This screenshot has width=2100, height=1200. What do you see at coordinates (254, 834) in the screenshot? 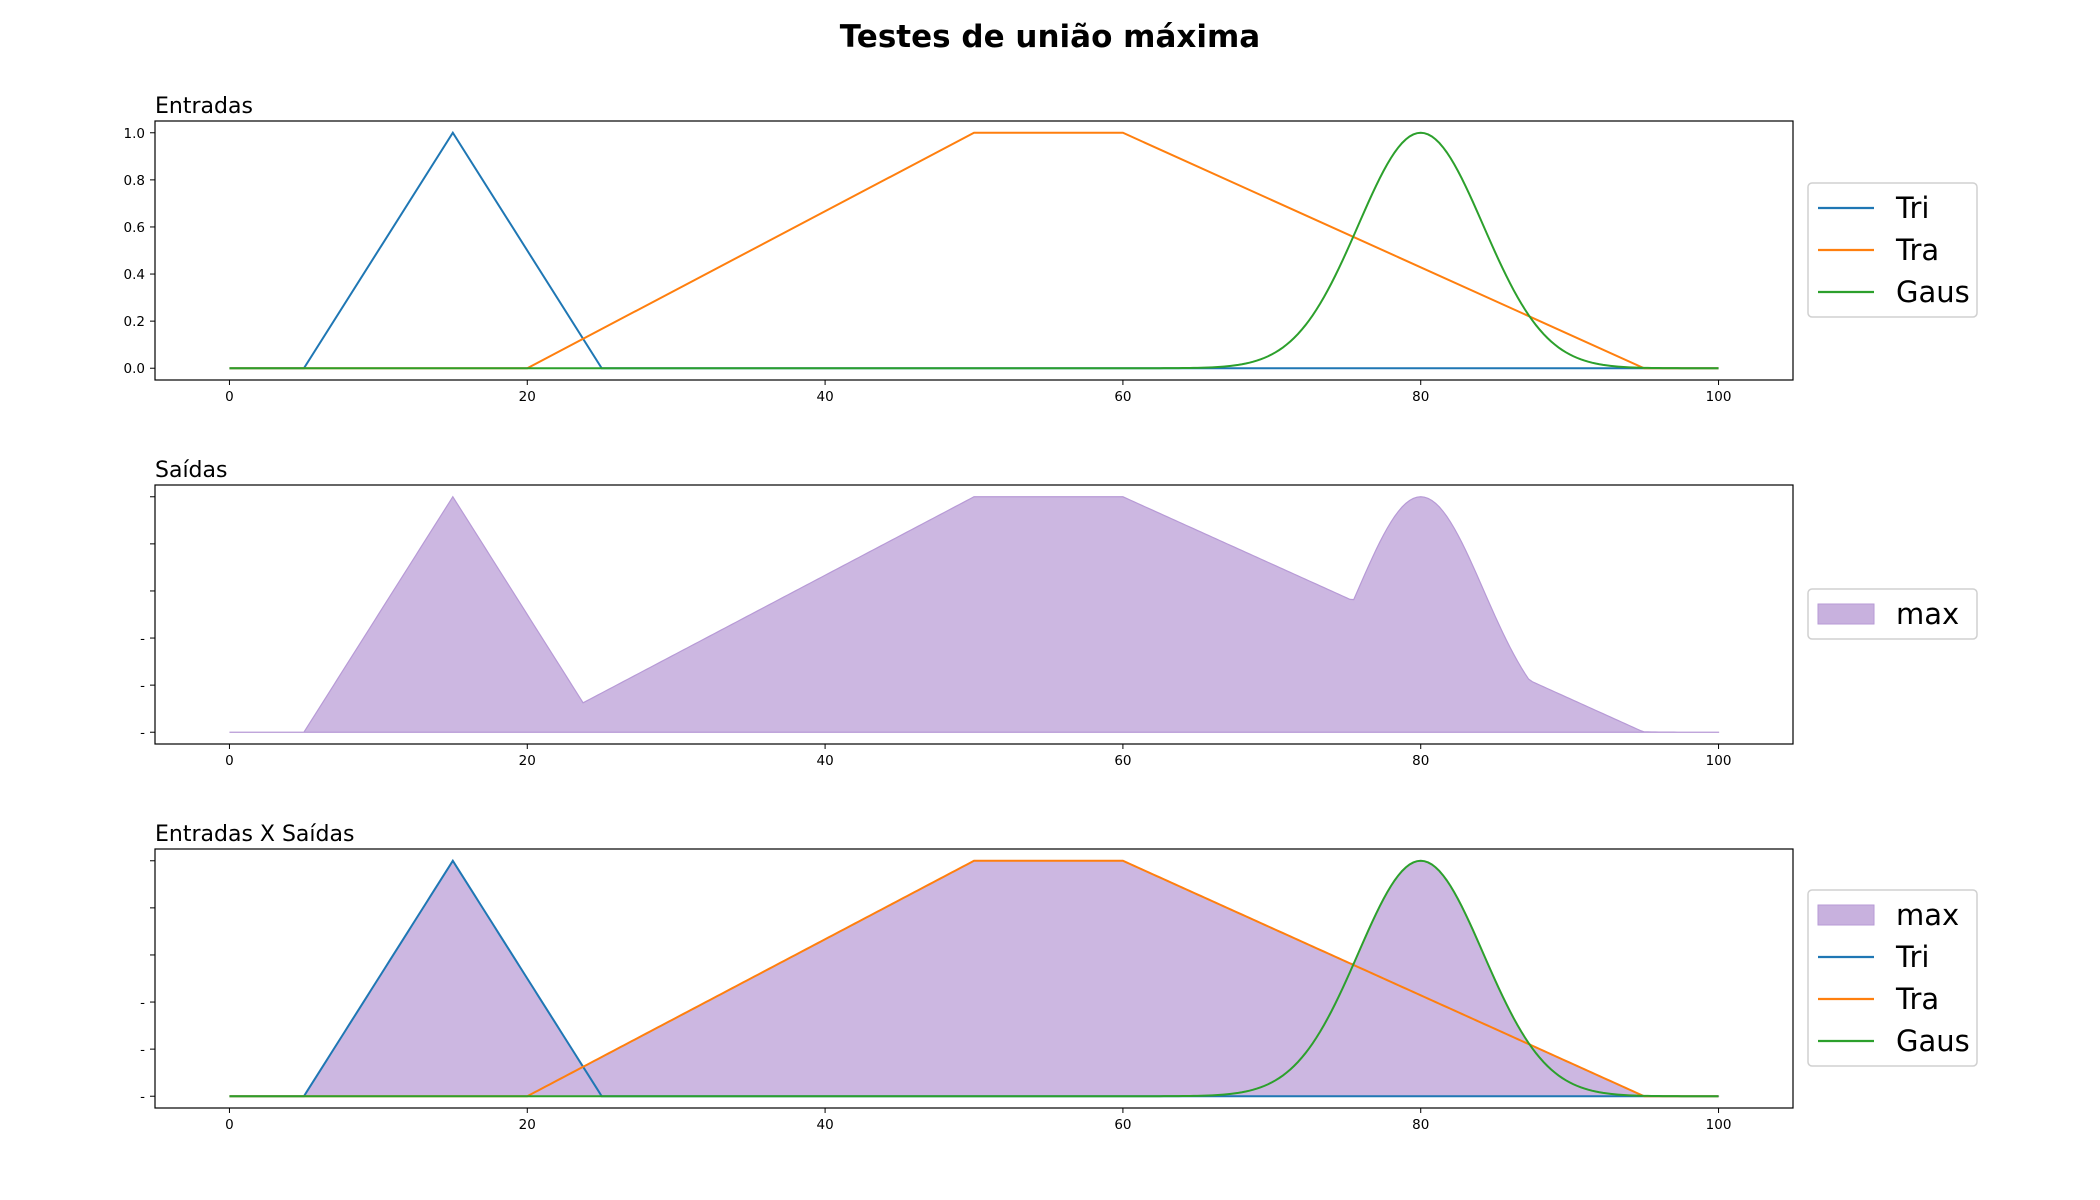
I see `subplot-title-entradas-x-saidas: Entradas X Saídas` at bounding box center [254, 834].